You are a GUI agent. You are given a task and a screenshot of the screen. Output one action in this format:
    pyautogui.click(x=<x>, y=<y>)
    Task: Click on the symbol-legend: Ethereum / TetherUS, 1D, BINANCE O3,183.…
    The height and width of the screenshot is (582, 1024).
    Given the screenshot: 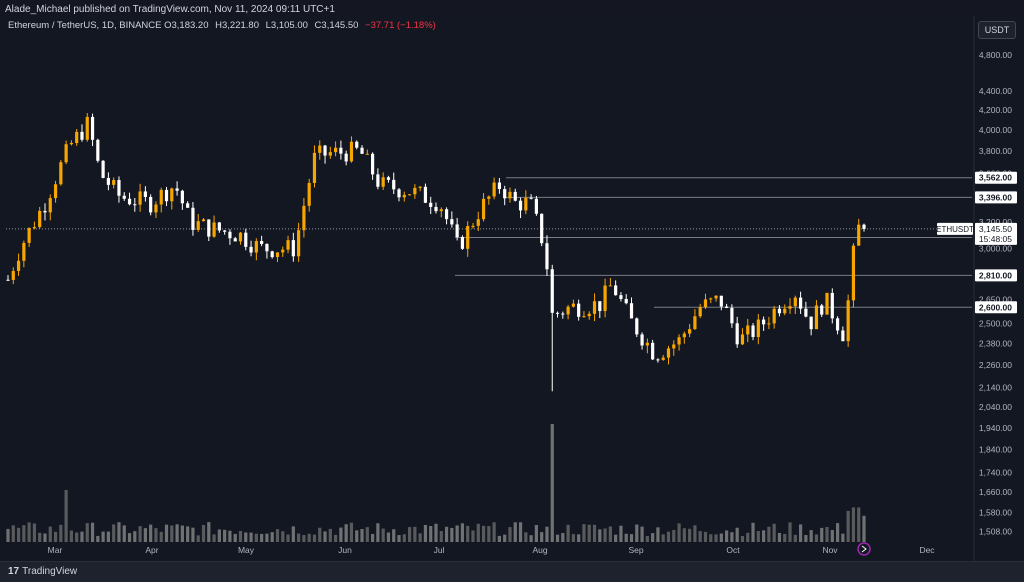 What is the action you would take?
    pyautogui.click(x=222, y=25)
    